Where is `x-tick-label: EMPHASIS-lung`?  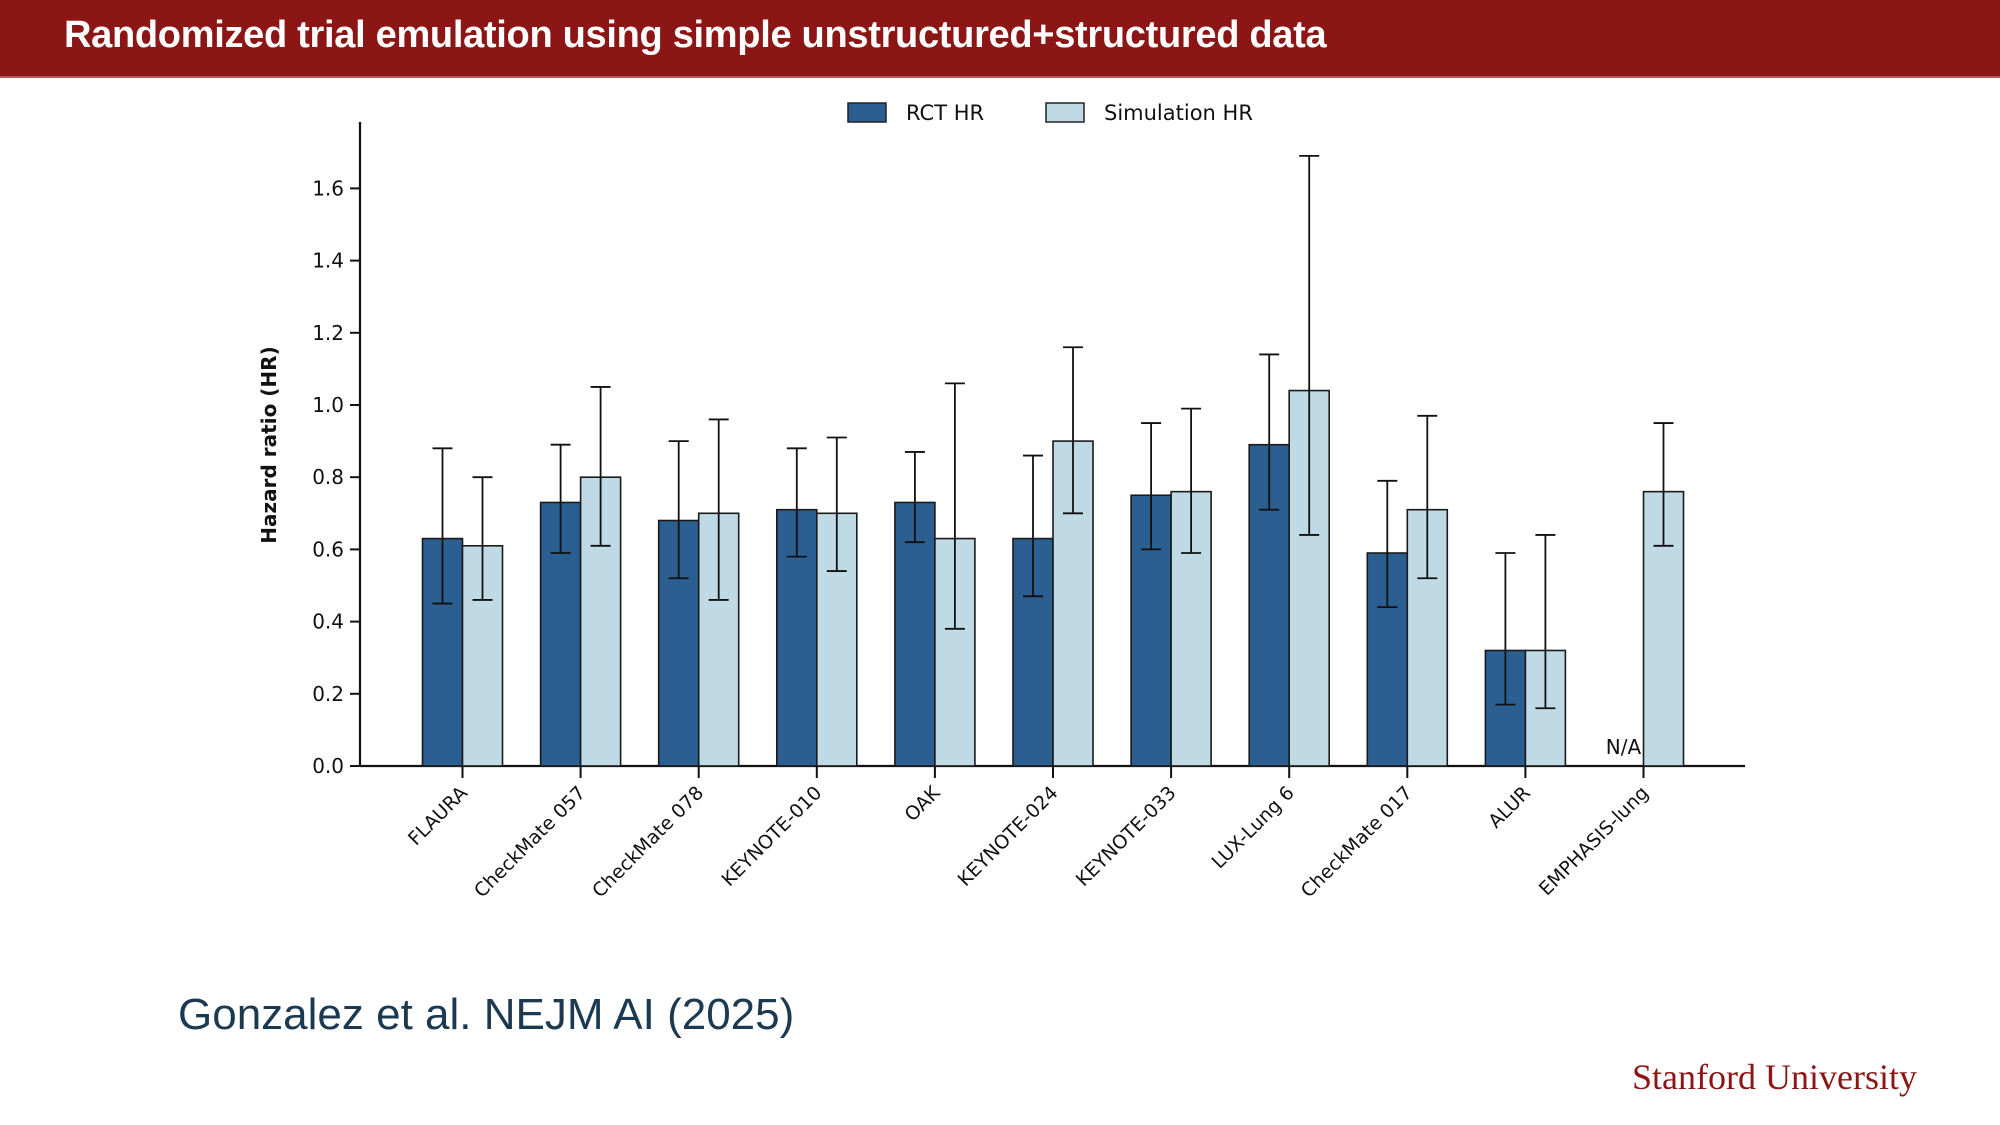 x-tick-label: EMPHASIS-lung is located at coordinates (1594, 841).